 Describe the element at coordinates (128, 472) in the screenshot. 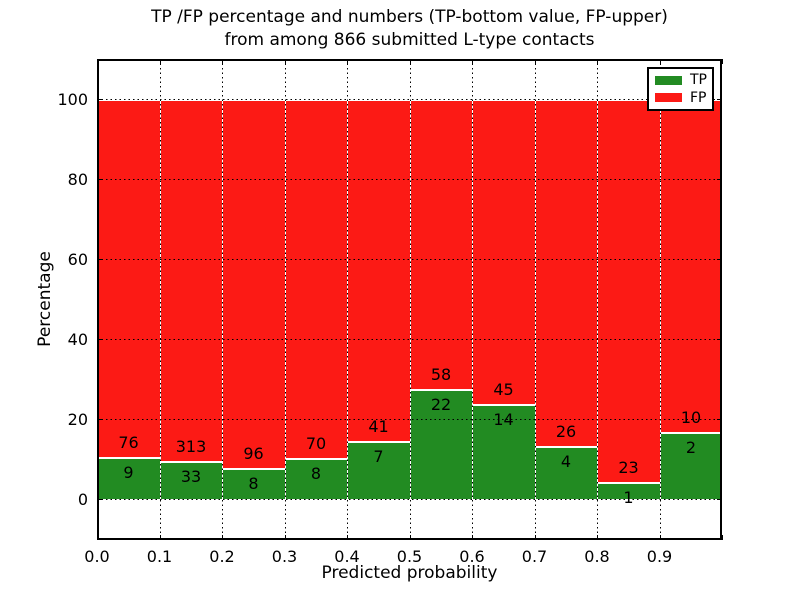

I see `tp-count-label: 9` at that location.